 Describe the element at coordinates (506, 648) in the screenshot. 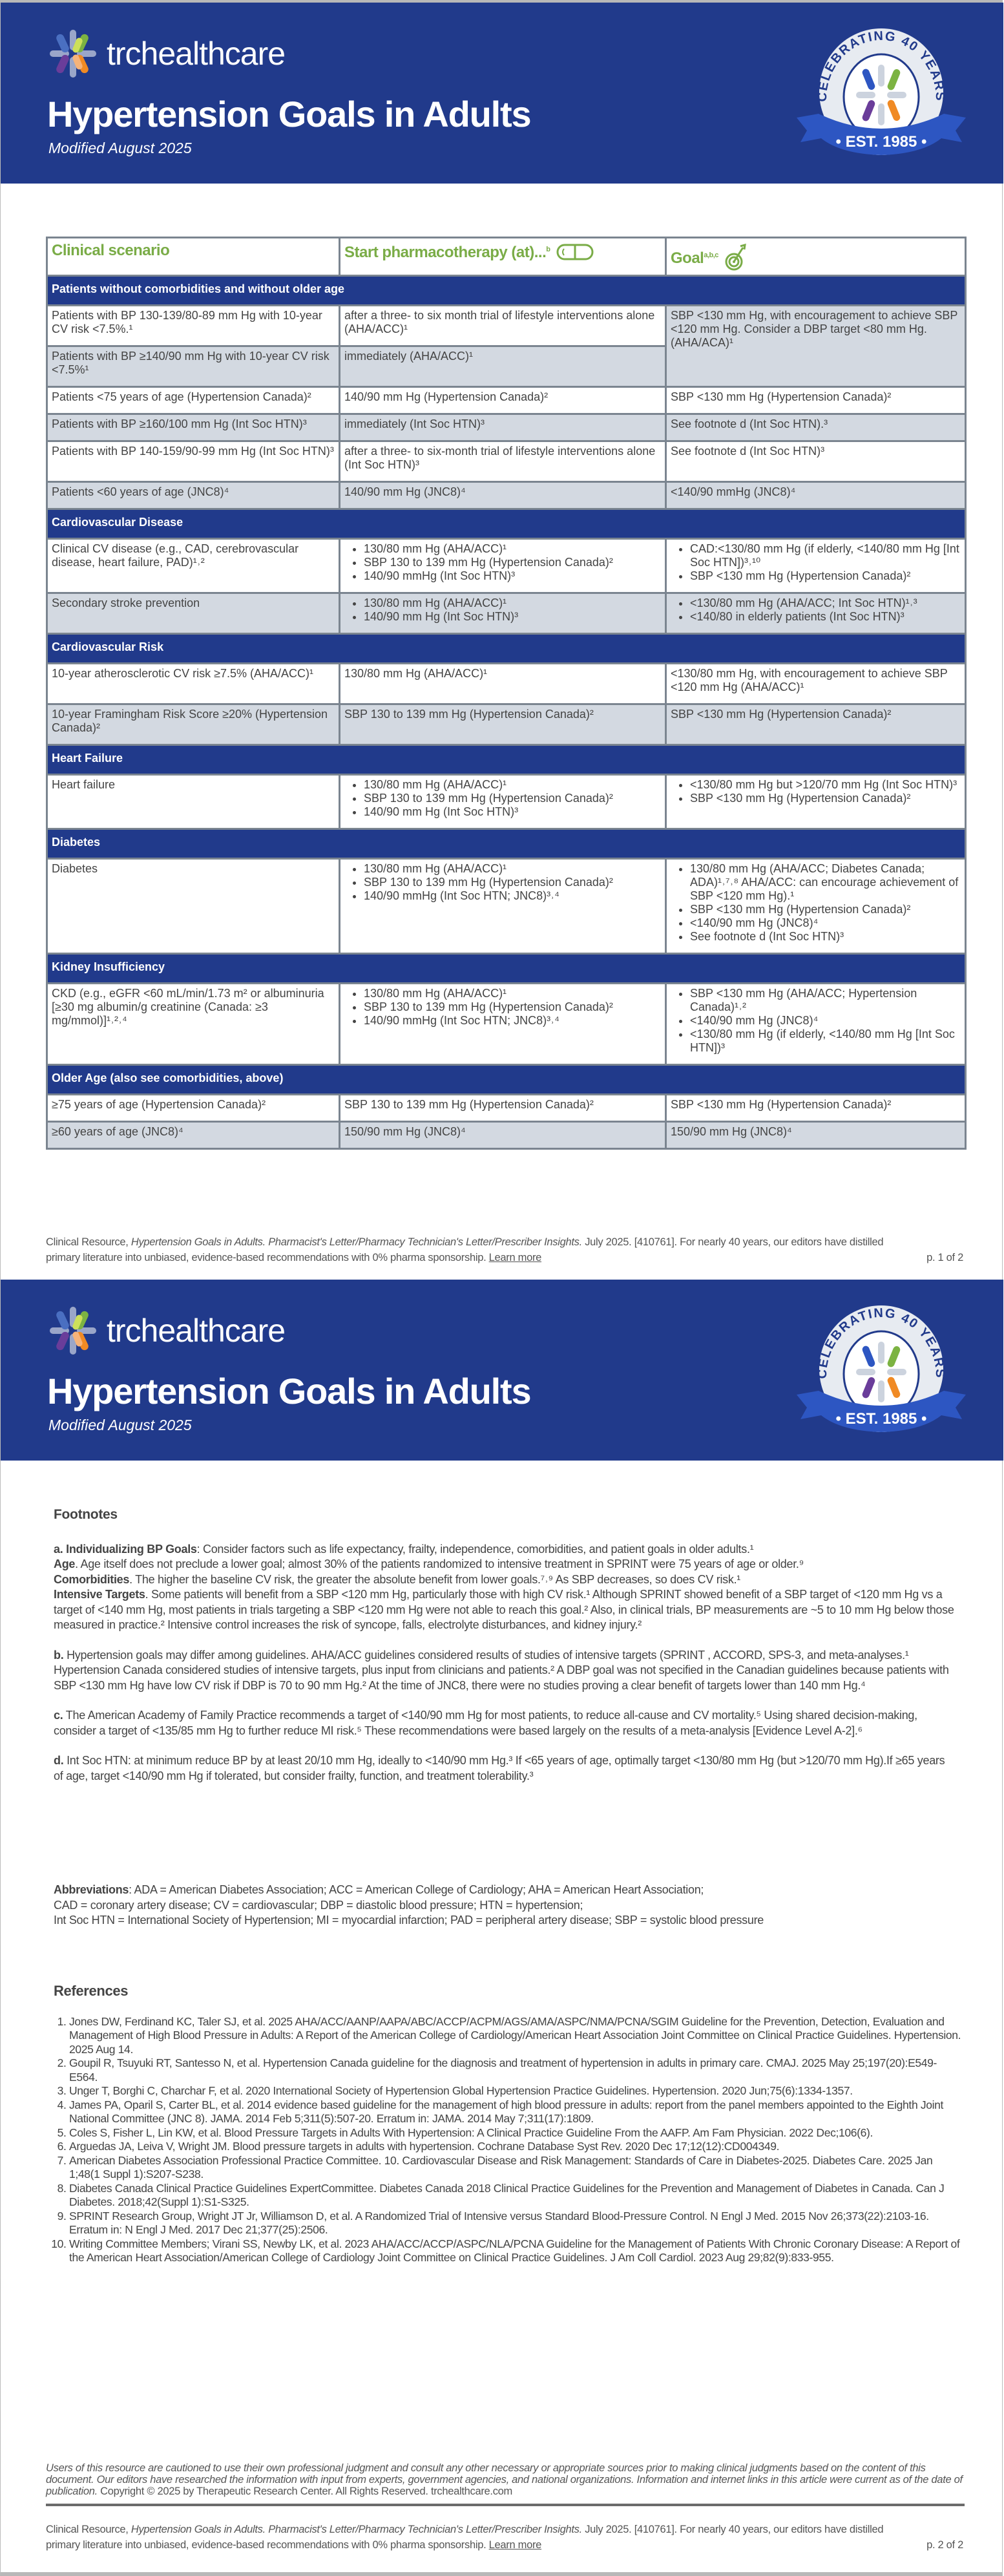

I see `section-title: Cardiovascular Risk` at that location.